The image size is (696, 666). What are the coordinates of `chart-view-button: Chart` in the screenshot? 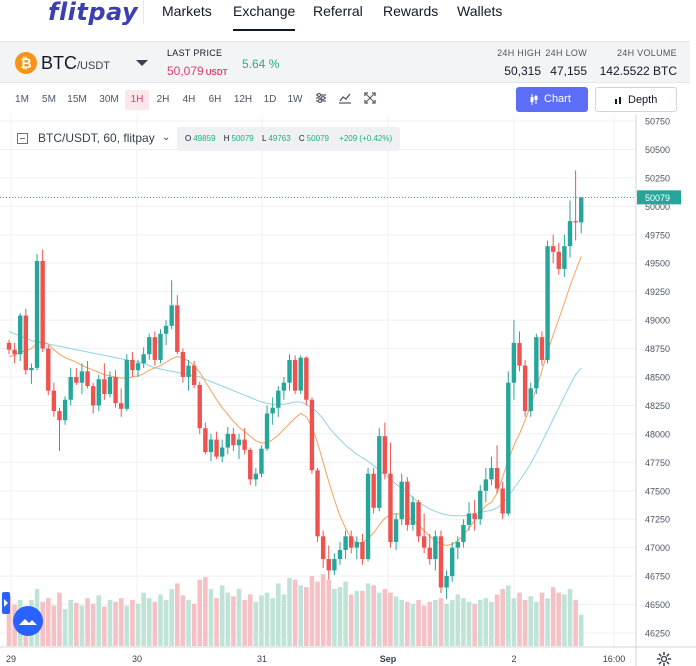 It's located at (552, 99).